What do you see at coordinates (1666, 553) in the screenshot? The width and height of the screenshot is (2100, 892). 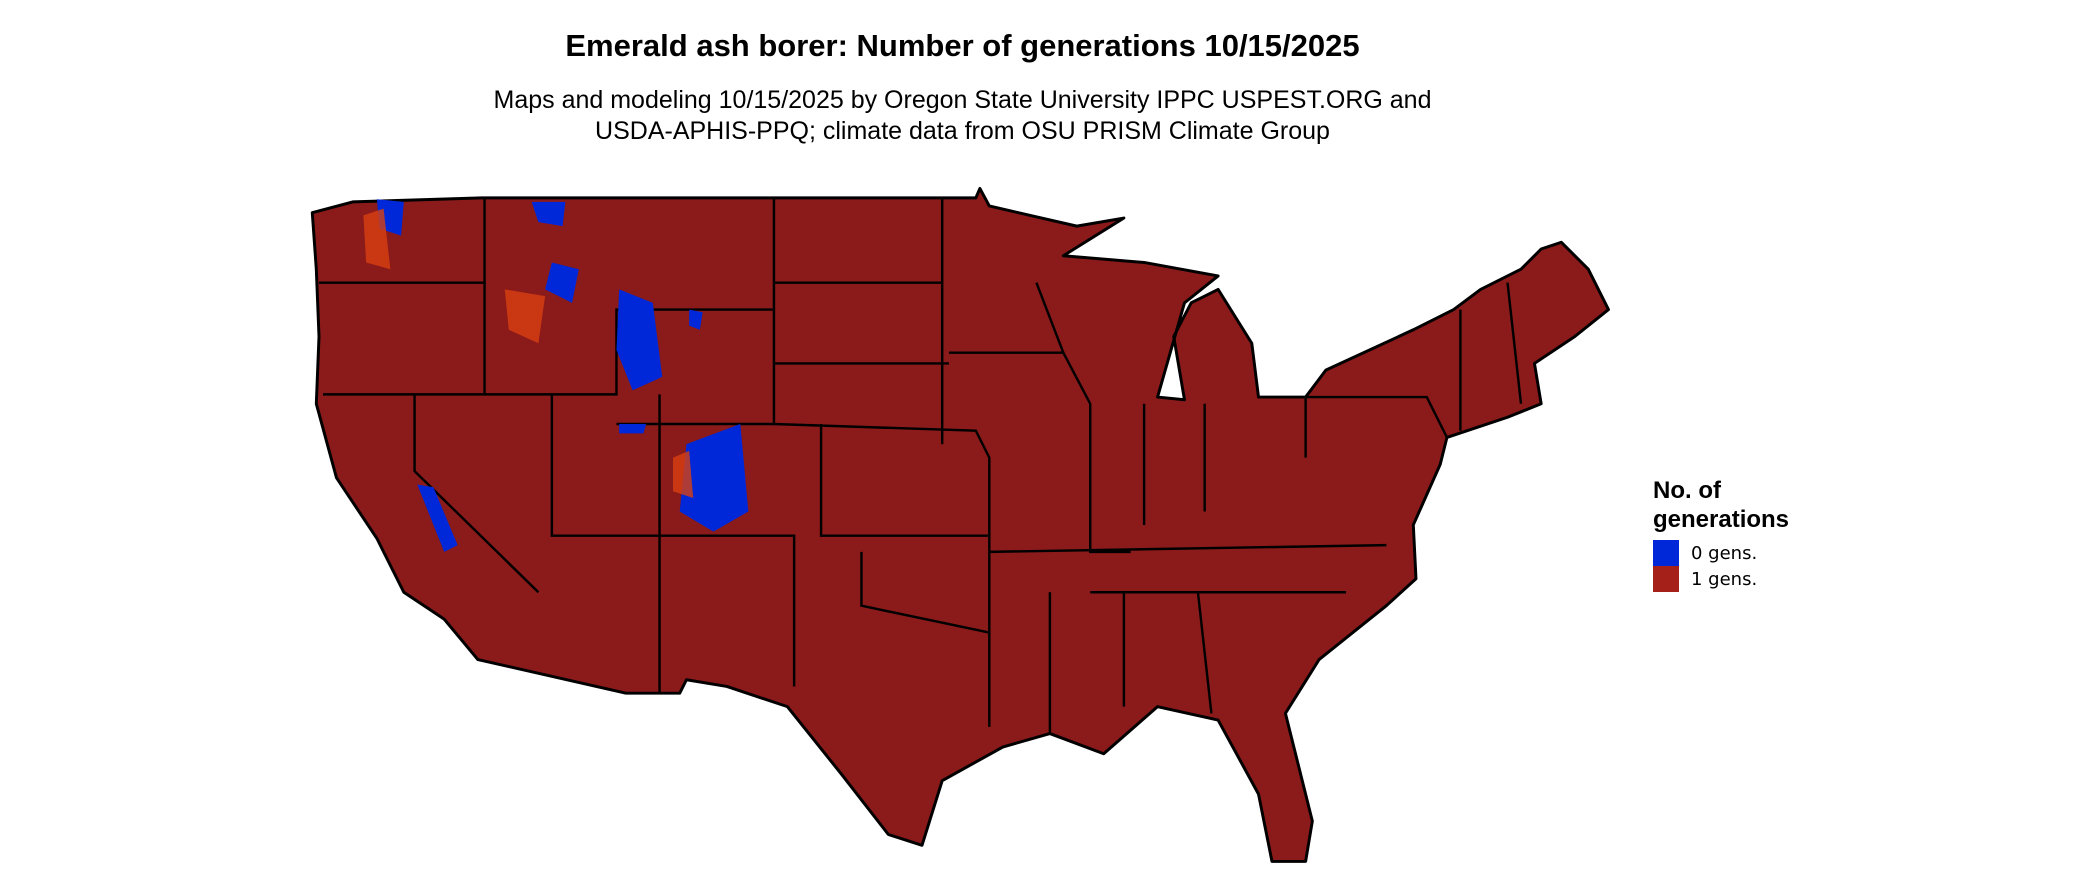 I see `legend-swatch-blue` at bounding box center [1666, 553].